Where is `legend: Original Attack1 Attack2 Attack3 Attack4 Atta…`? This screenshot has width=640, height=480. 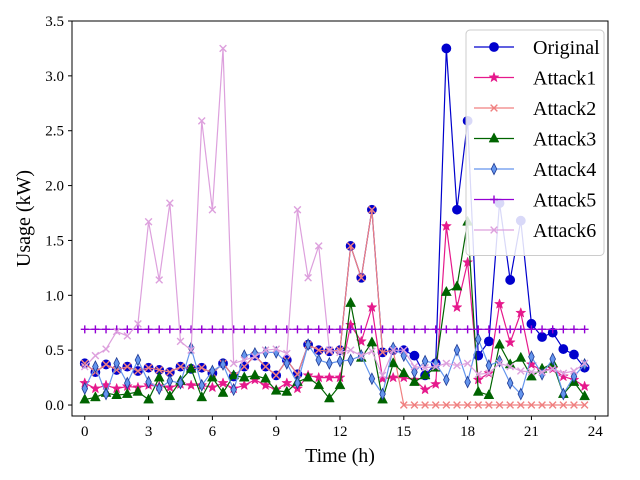
legend: Original Attack1 Attack2 Attack3 Attack4 Atta… is located at coordinates (535, 142).